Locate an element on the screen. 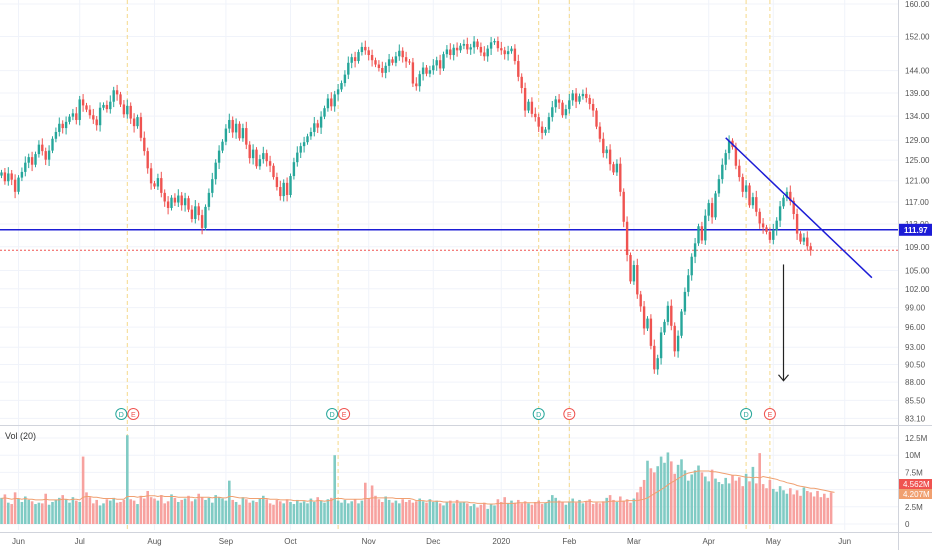 This screenshot has width=932, height=550. price-tick-label: 152.00 is located at coordinates (917, 36).